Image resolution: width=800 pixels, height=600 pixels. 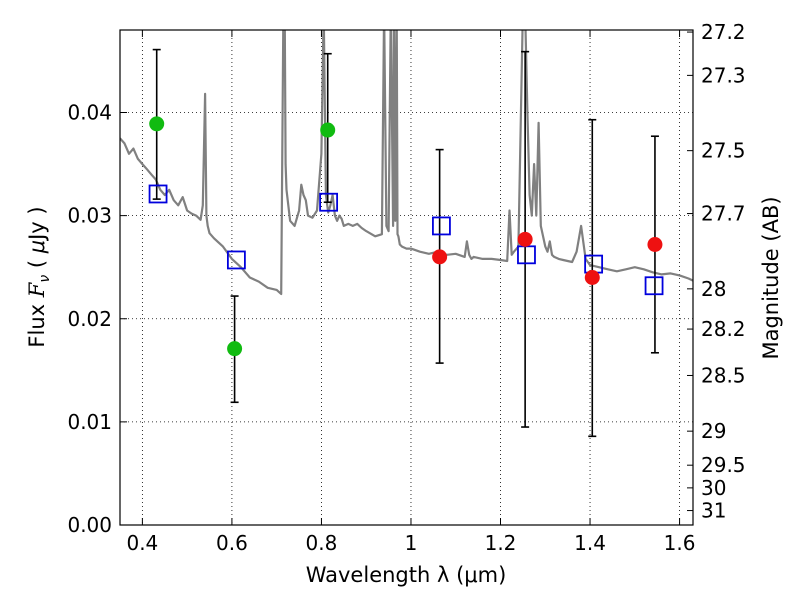 What do you see at coordinates (232, 543) in the screenshot?
I see `x-tick-label: 0.6` at bounding box center [232, 543].